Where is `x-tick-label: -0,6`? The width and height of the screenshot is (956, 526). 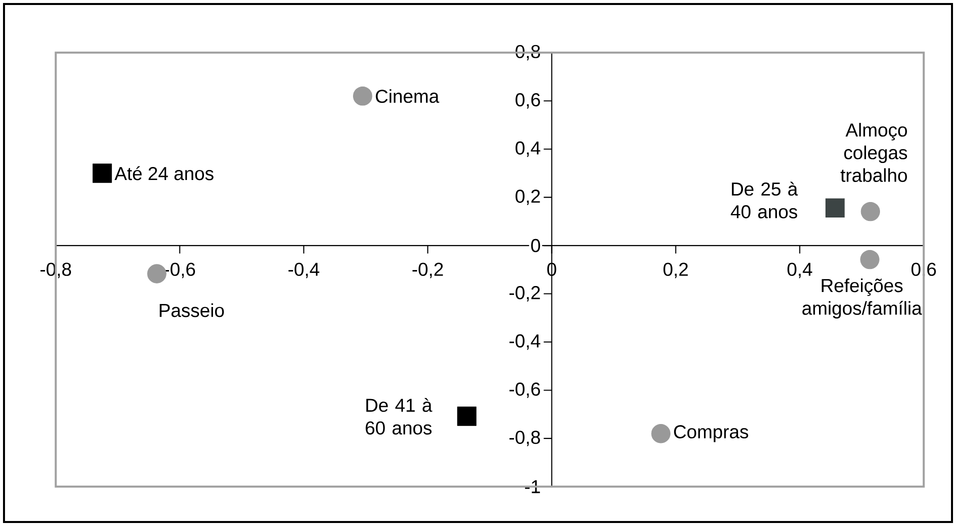 x-tick-label: -0,6 is located at coordinates (179, 270).